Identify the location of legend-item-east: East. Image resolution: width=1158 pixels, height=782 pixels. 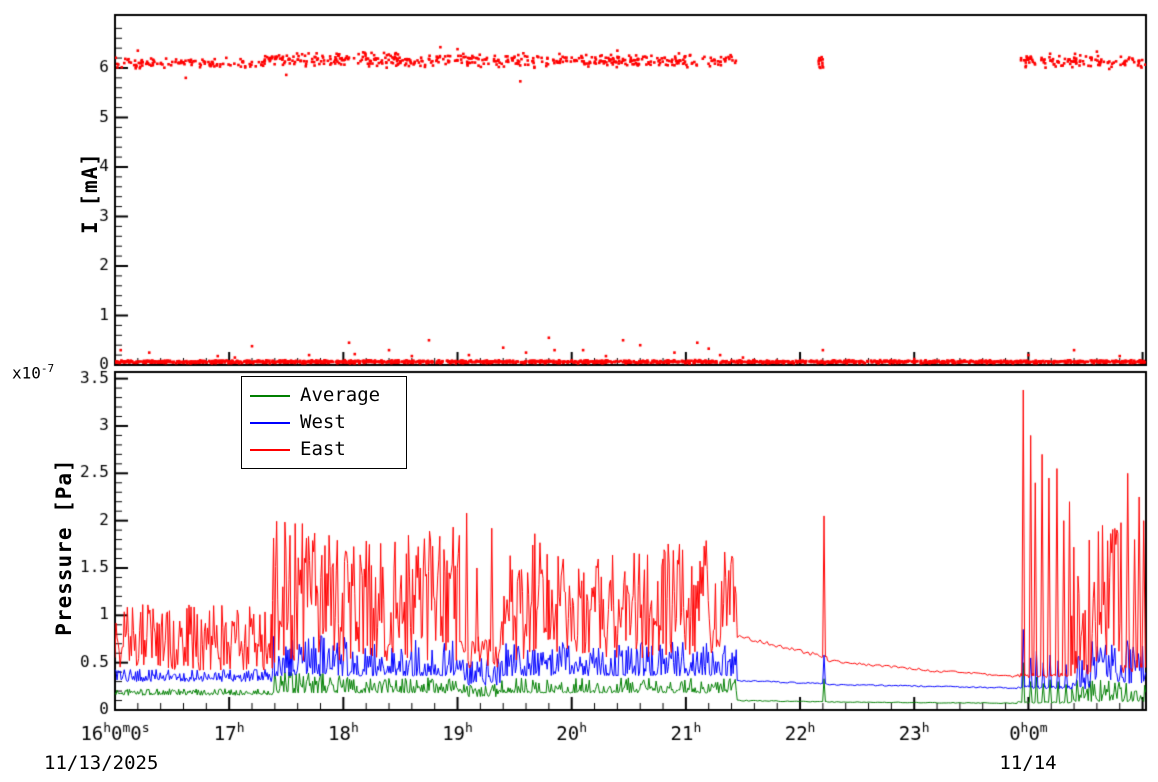
(324, 449).